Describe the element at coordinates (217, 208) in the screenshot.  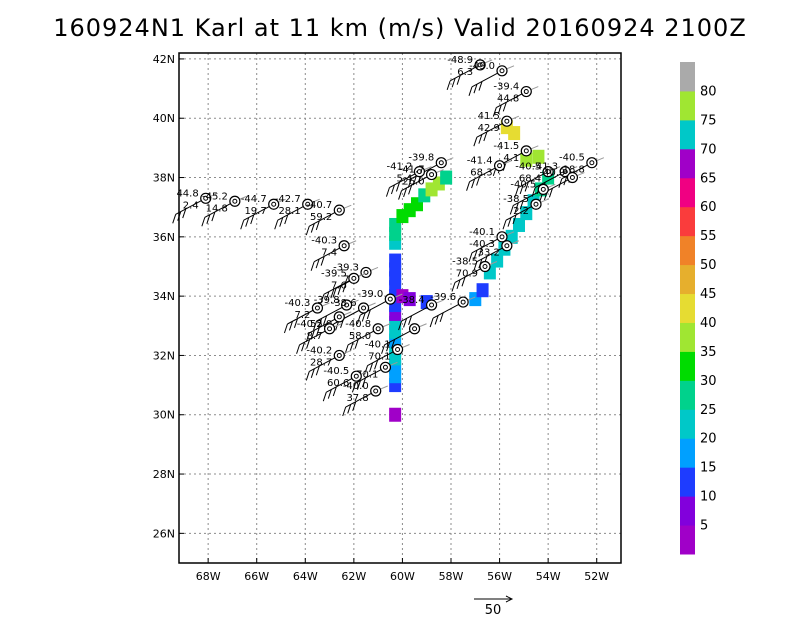
I see `speed-label: 14.8` at that location.